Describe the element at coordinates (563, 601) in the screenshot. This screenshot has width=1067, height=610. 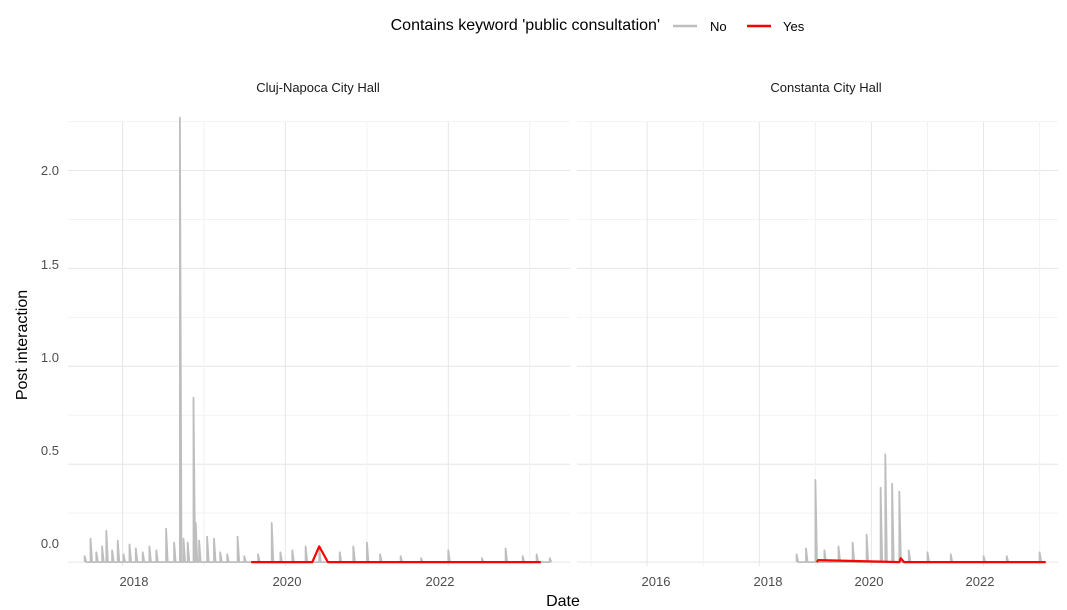
I see `x-axis-title: Date` at that location.